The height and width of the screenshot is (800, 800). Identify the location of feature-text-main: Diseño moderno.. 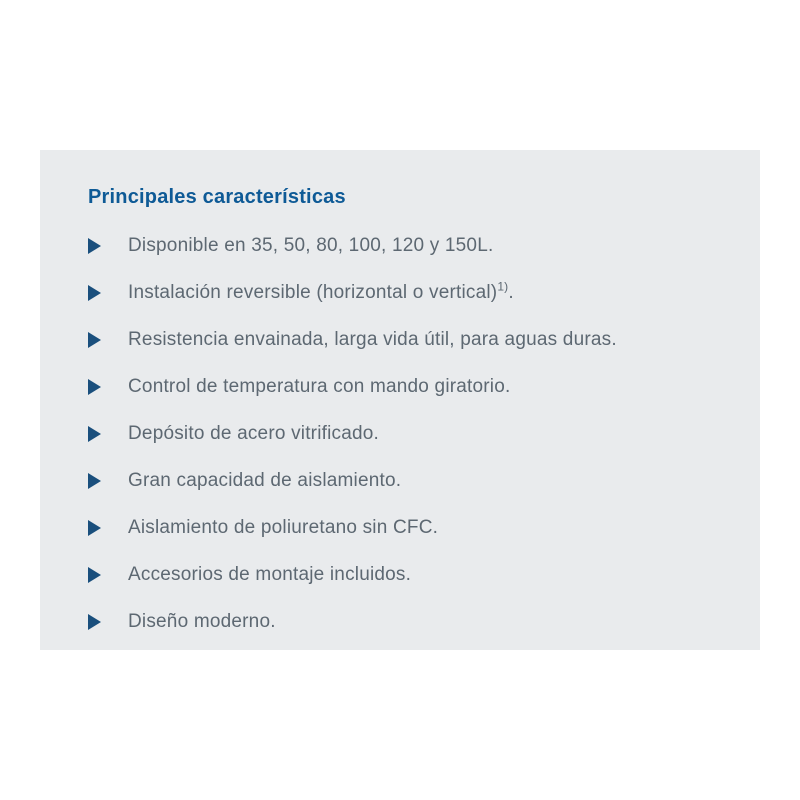
(202, 621).